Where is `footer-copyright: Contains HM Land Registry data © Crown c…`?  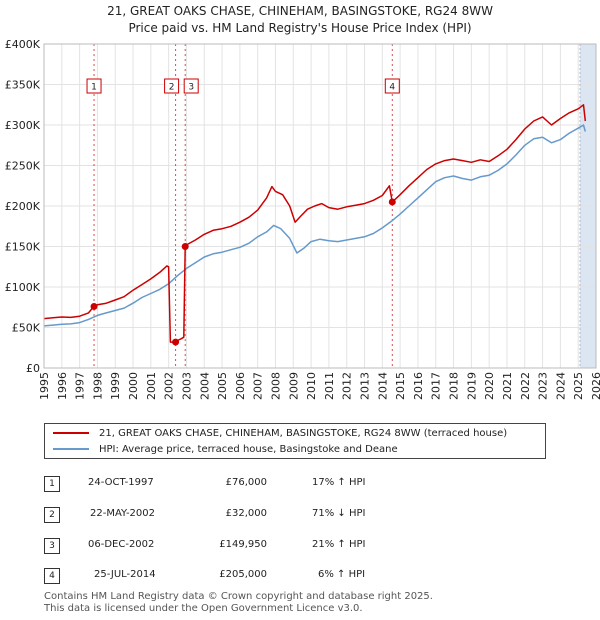
footer-copyright: Contains HM Land Registry data © Crown c… is located at coordinates (238, 596).